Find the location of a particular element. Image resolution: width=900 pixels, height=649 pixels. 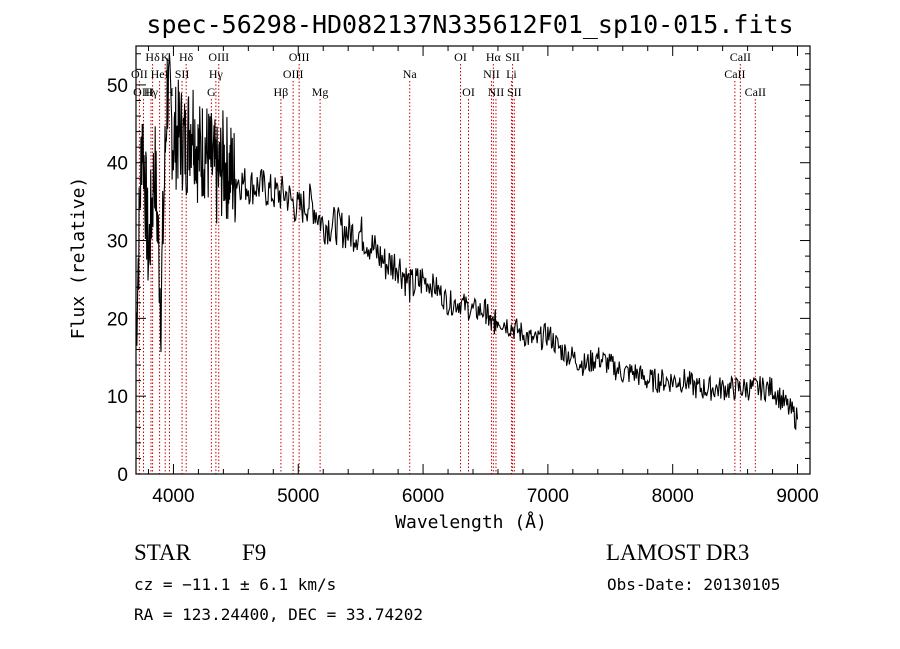

line-marker-label-20: NII is located at coordinates (491, 74).